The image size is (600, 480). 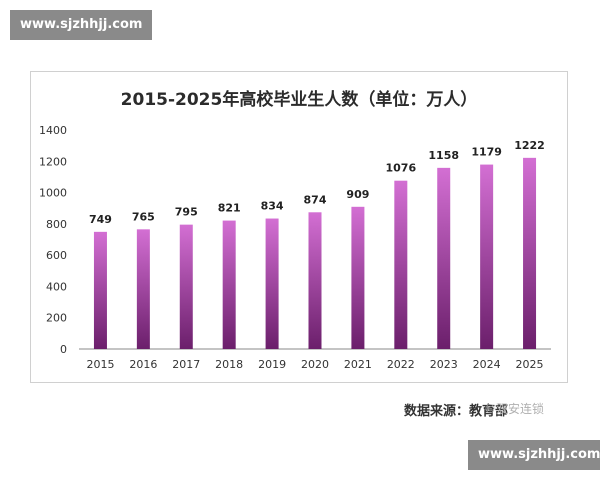 What do you see at coordinates (315, 199) in the screenshot?
I see `data-label-2020: 874` at bounding box center [315, 199].